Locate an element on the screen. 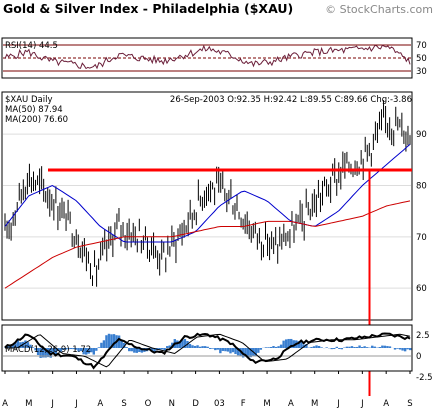  ma200-label: MA(200) 76.60 is located at coordinates (36, 120).